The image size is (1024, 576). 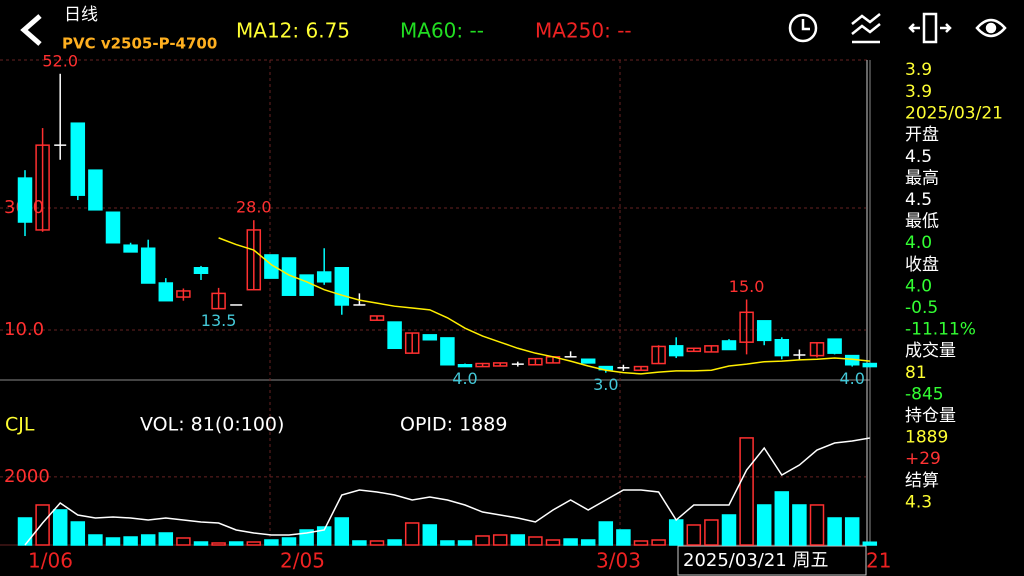 What do you see at coordinates (583, 31) in the screenshot?
I see `ma250-label: MA250: --` at bounding box center [583, 31].